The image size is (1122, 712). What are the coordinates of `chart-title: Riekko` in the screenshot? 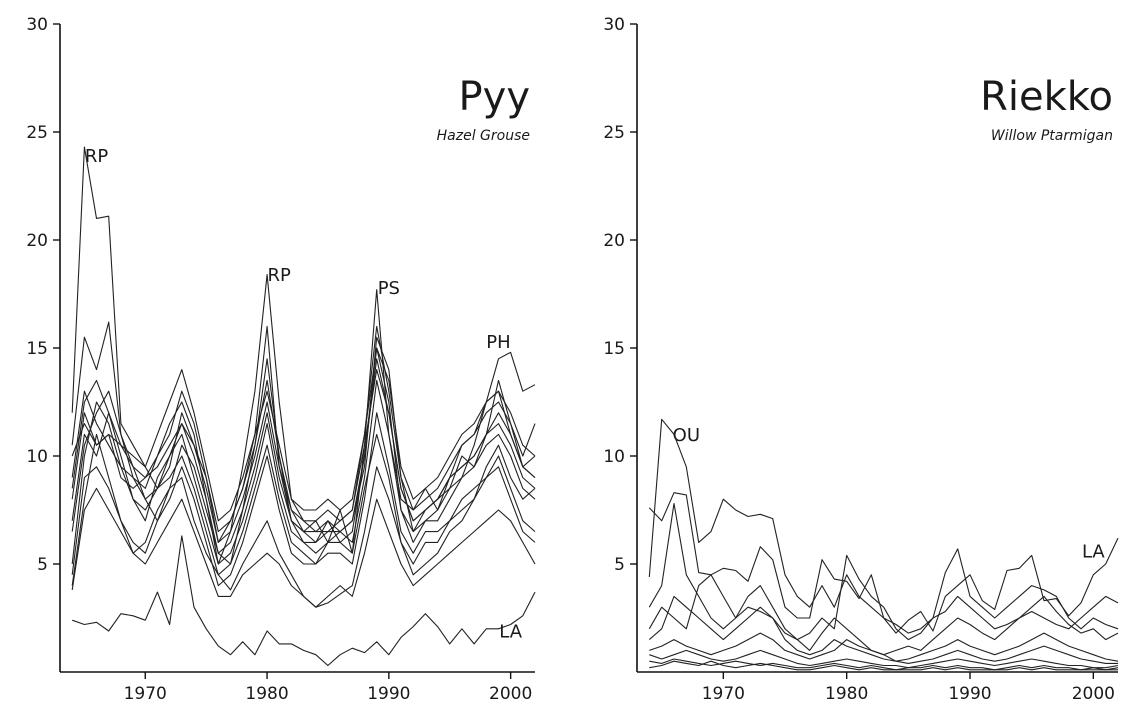 It's located at (1046, 97).